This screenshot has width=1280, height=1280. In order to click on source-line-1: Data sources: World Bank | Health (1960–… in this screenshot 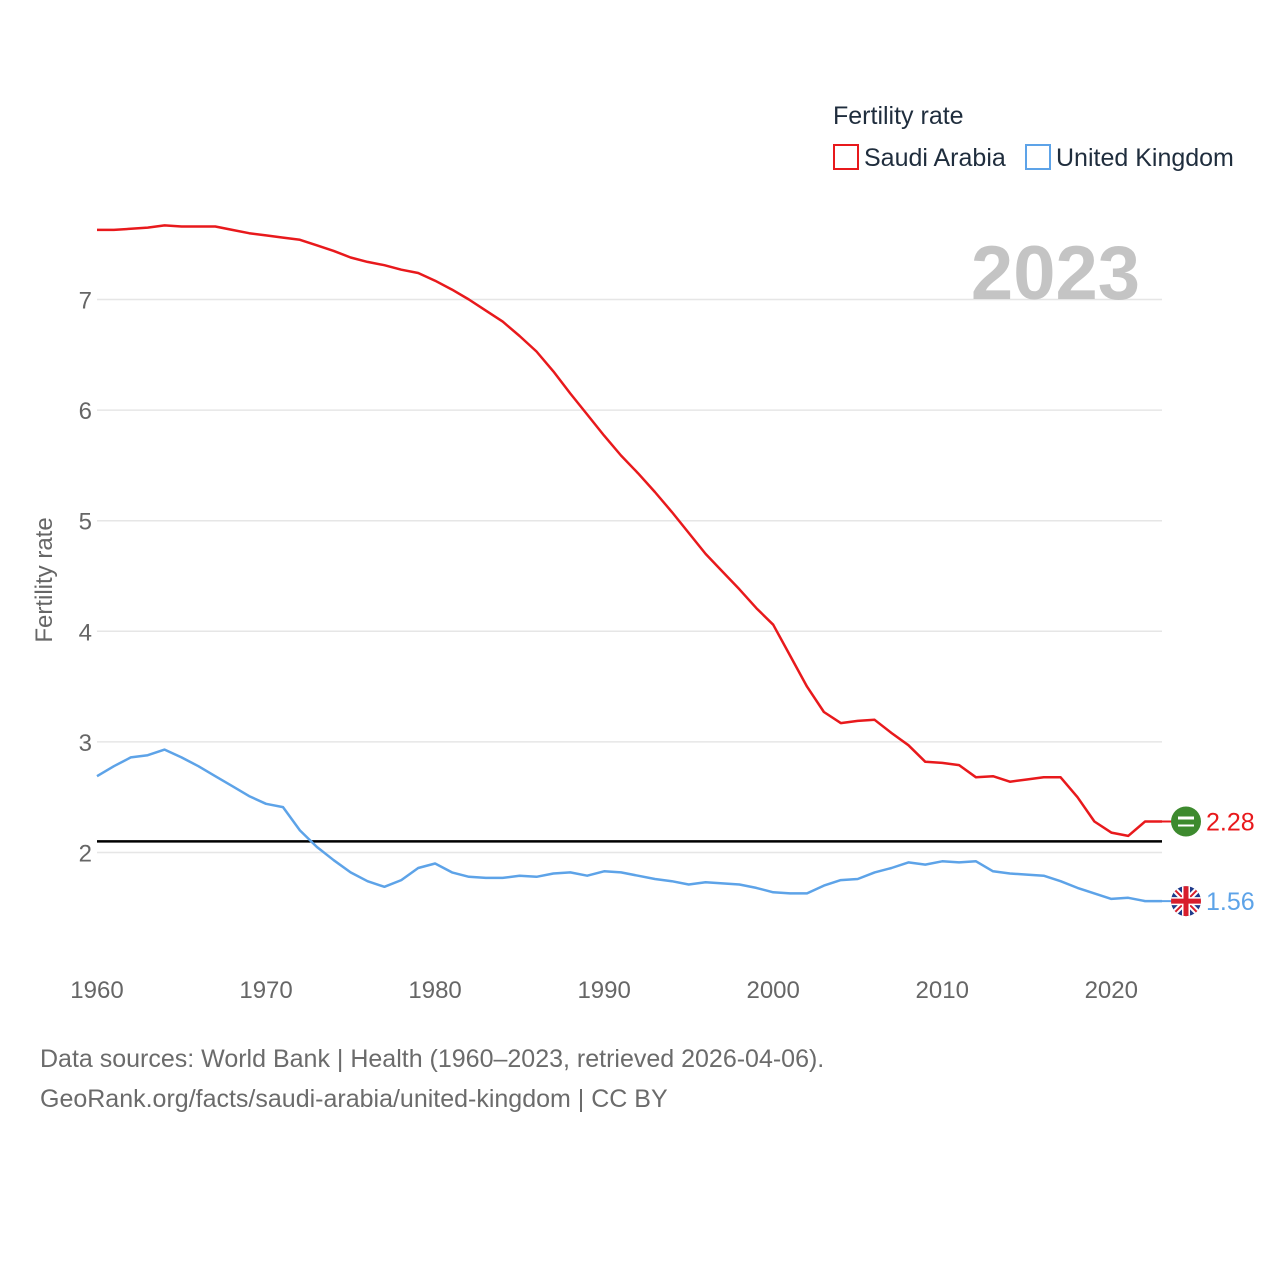, I will do `click(432, 1059)`.